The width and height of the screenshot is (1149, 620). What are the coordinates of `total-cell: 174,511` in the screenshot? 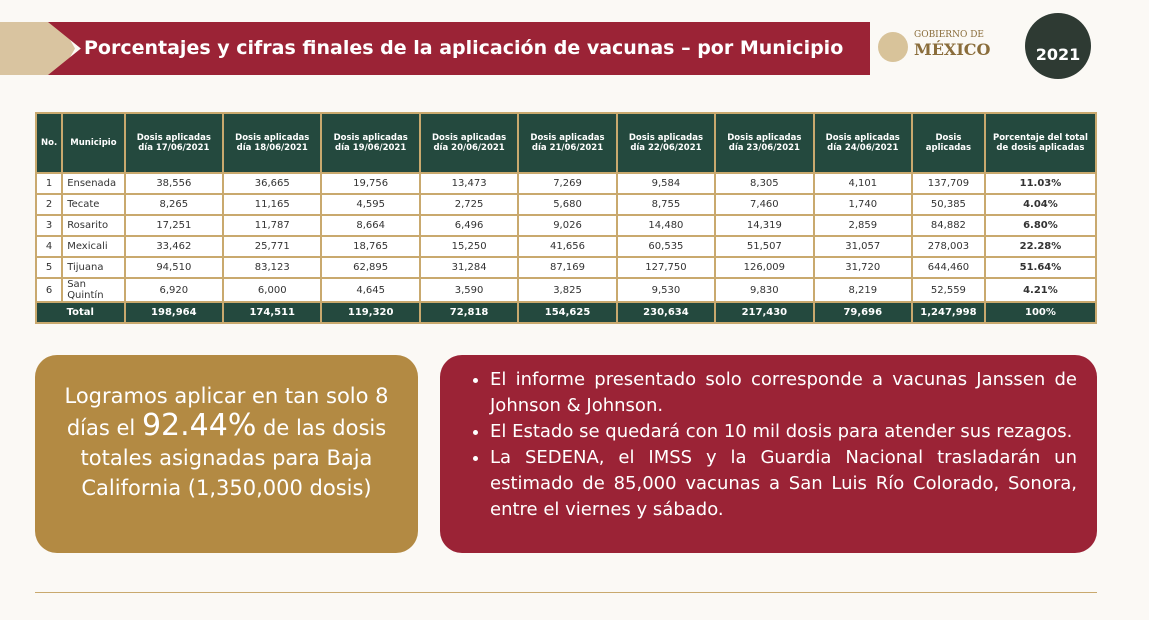 It's located at (272, 312).